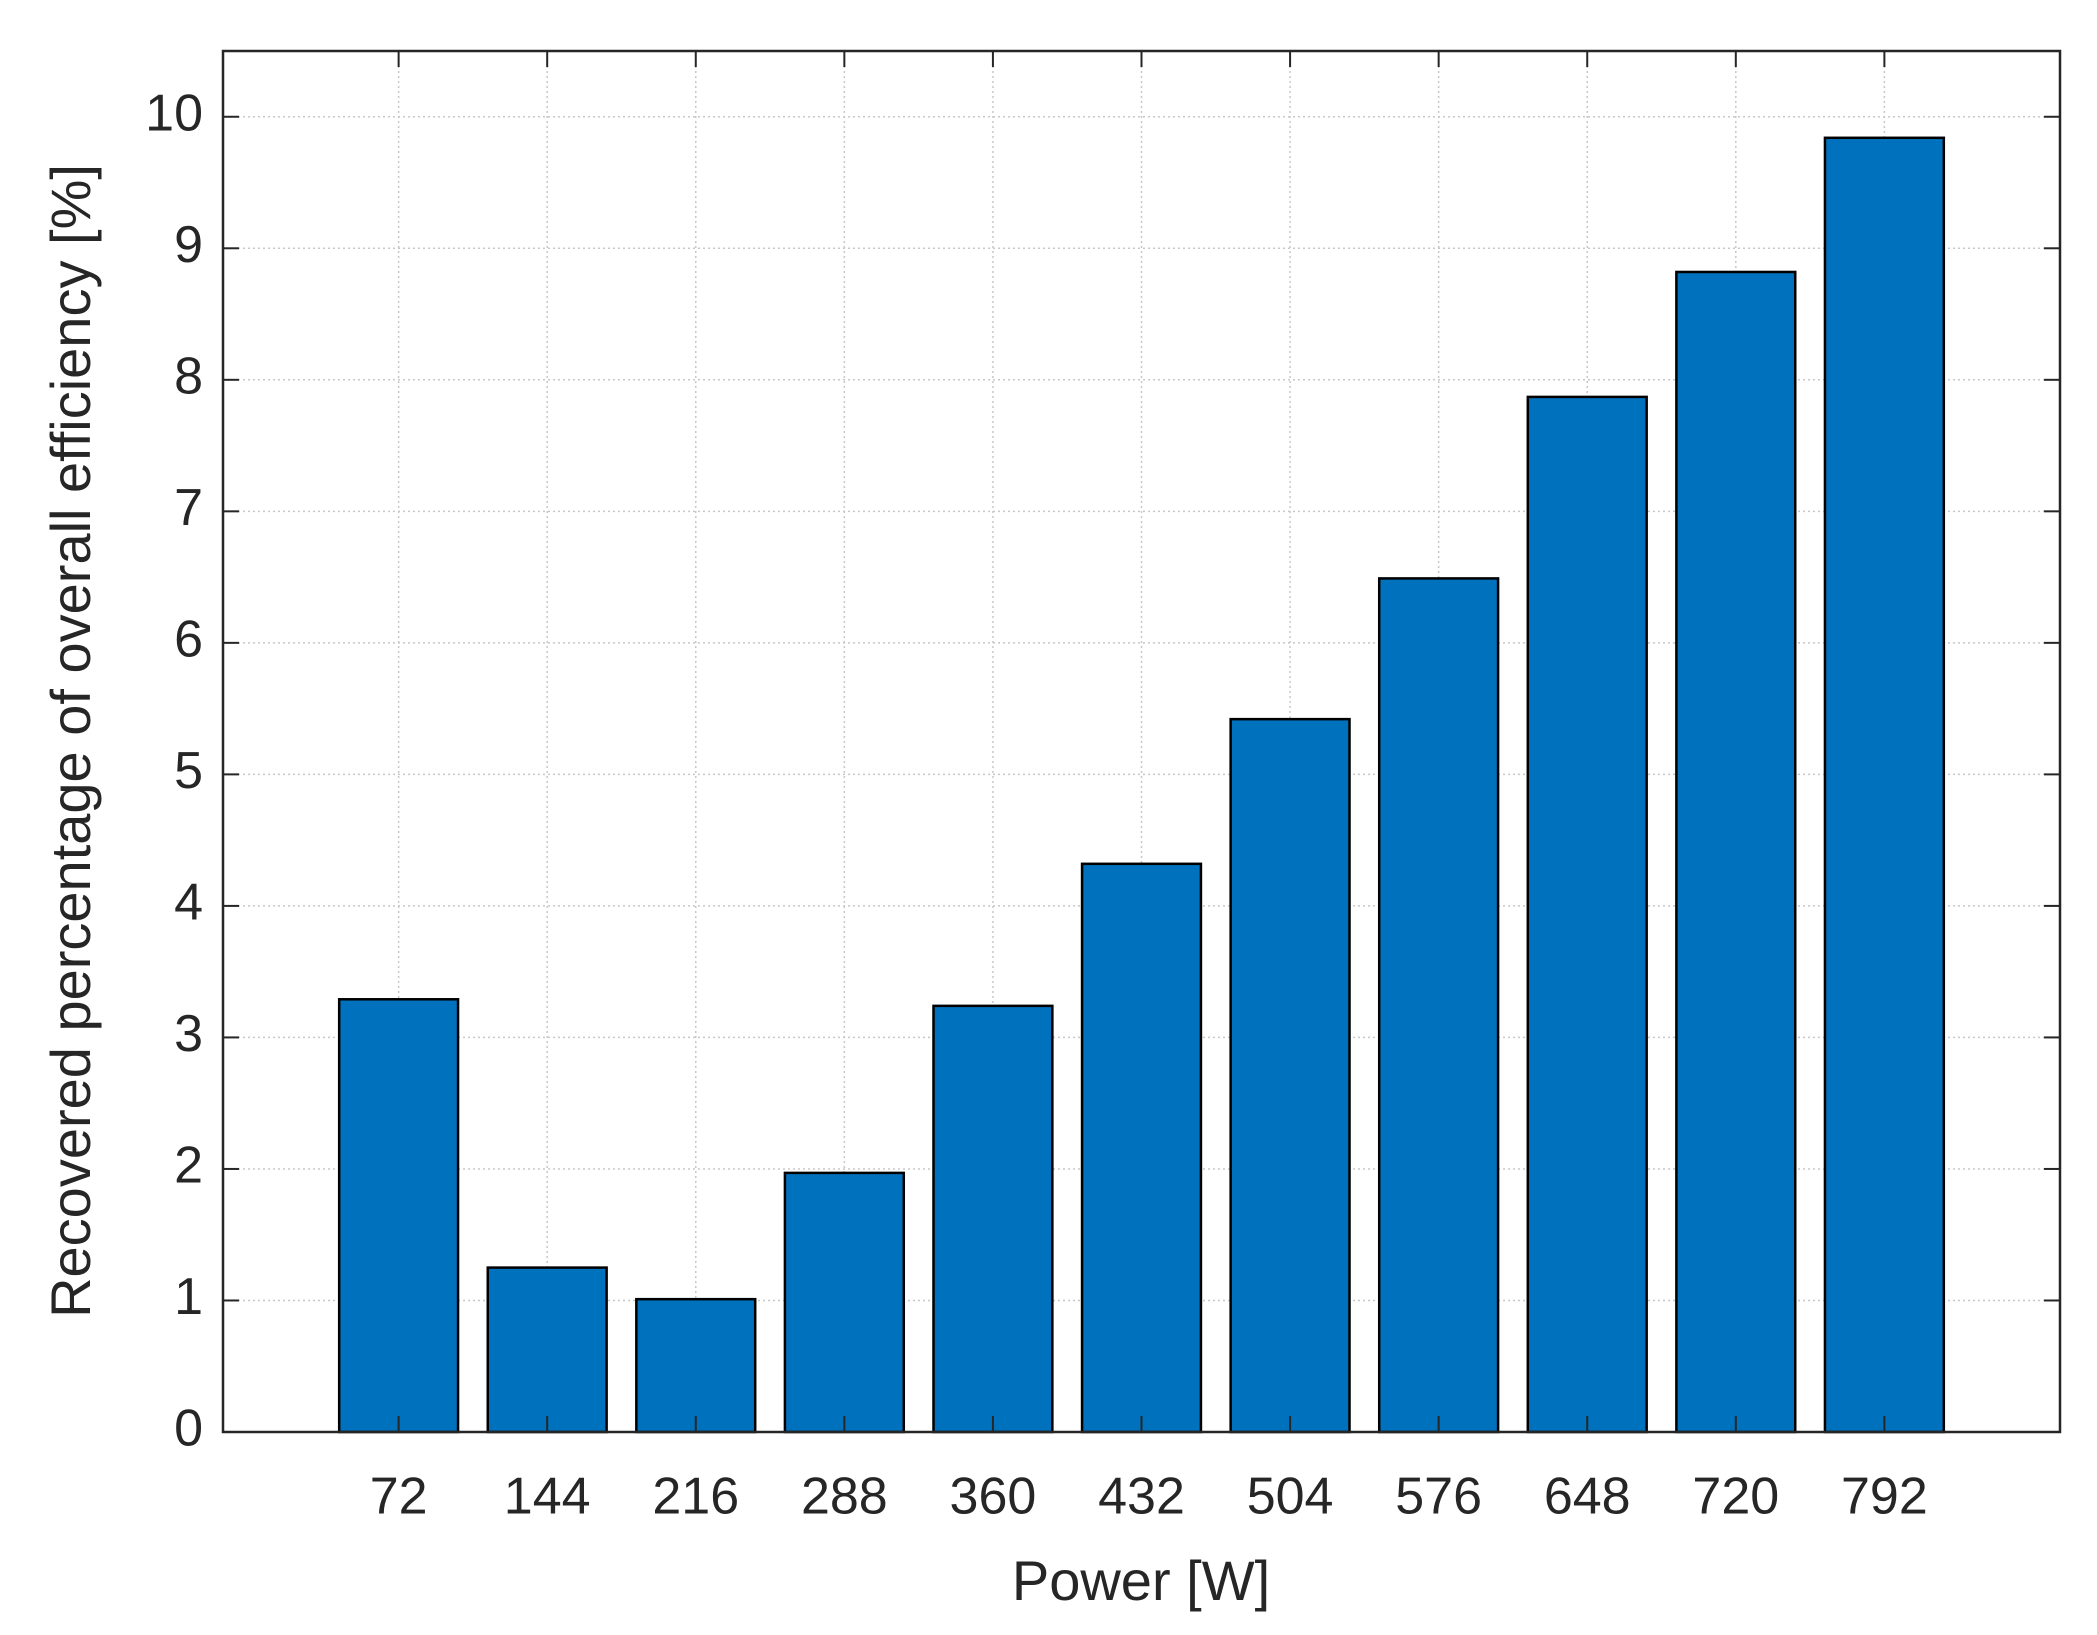 The width and height of the screenshot is (2097, 1635). What do you see at coordinates (1587, 1497) in the screenshot?
I see `x-tick-label: 648` at bounding box center [1587, 1497].